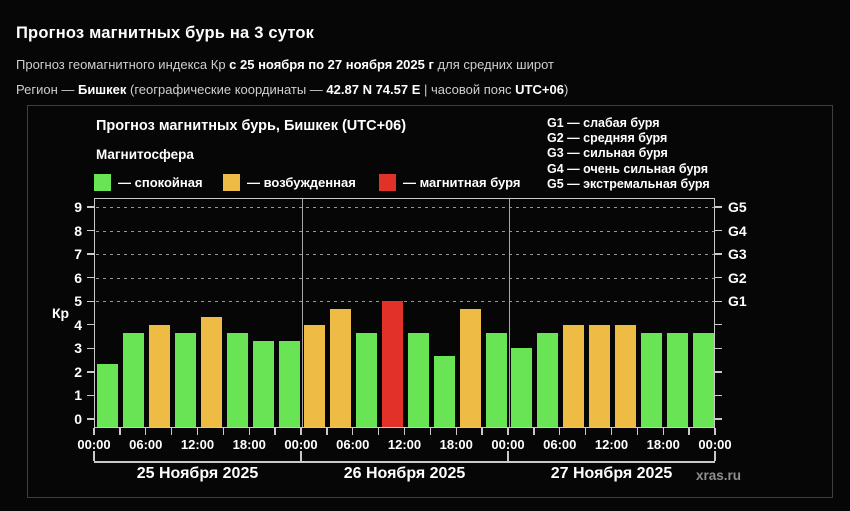  What do you see at coordinates (628, 183) in the screenshot?
I see `g-scale-legend-line: G5 — экстремальная буря` at bounding box center [628, 183].